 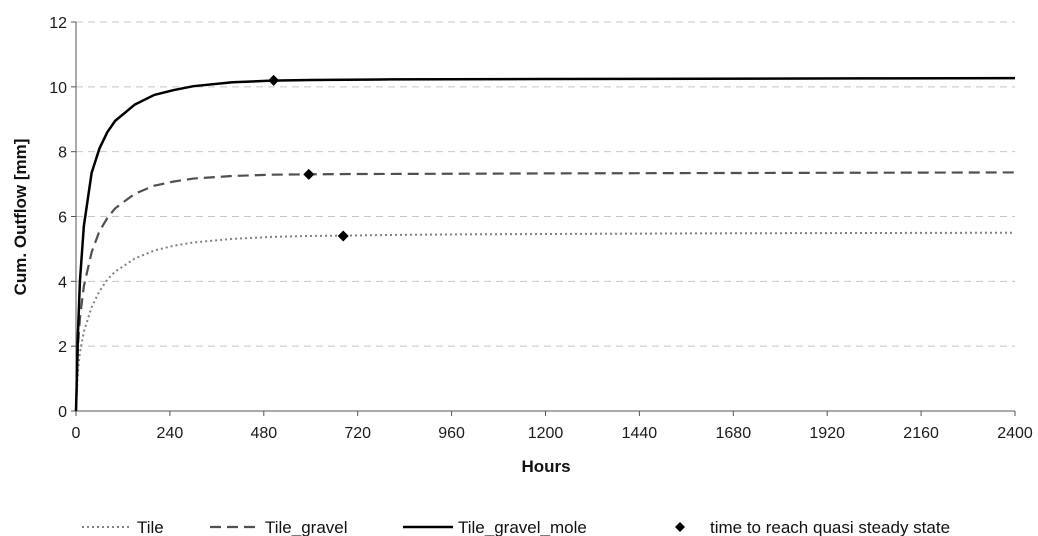 I want to click on y-tick-label: 0, so click(x=62, y=412).